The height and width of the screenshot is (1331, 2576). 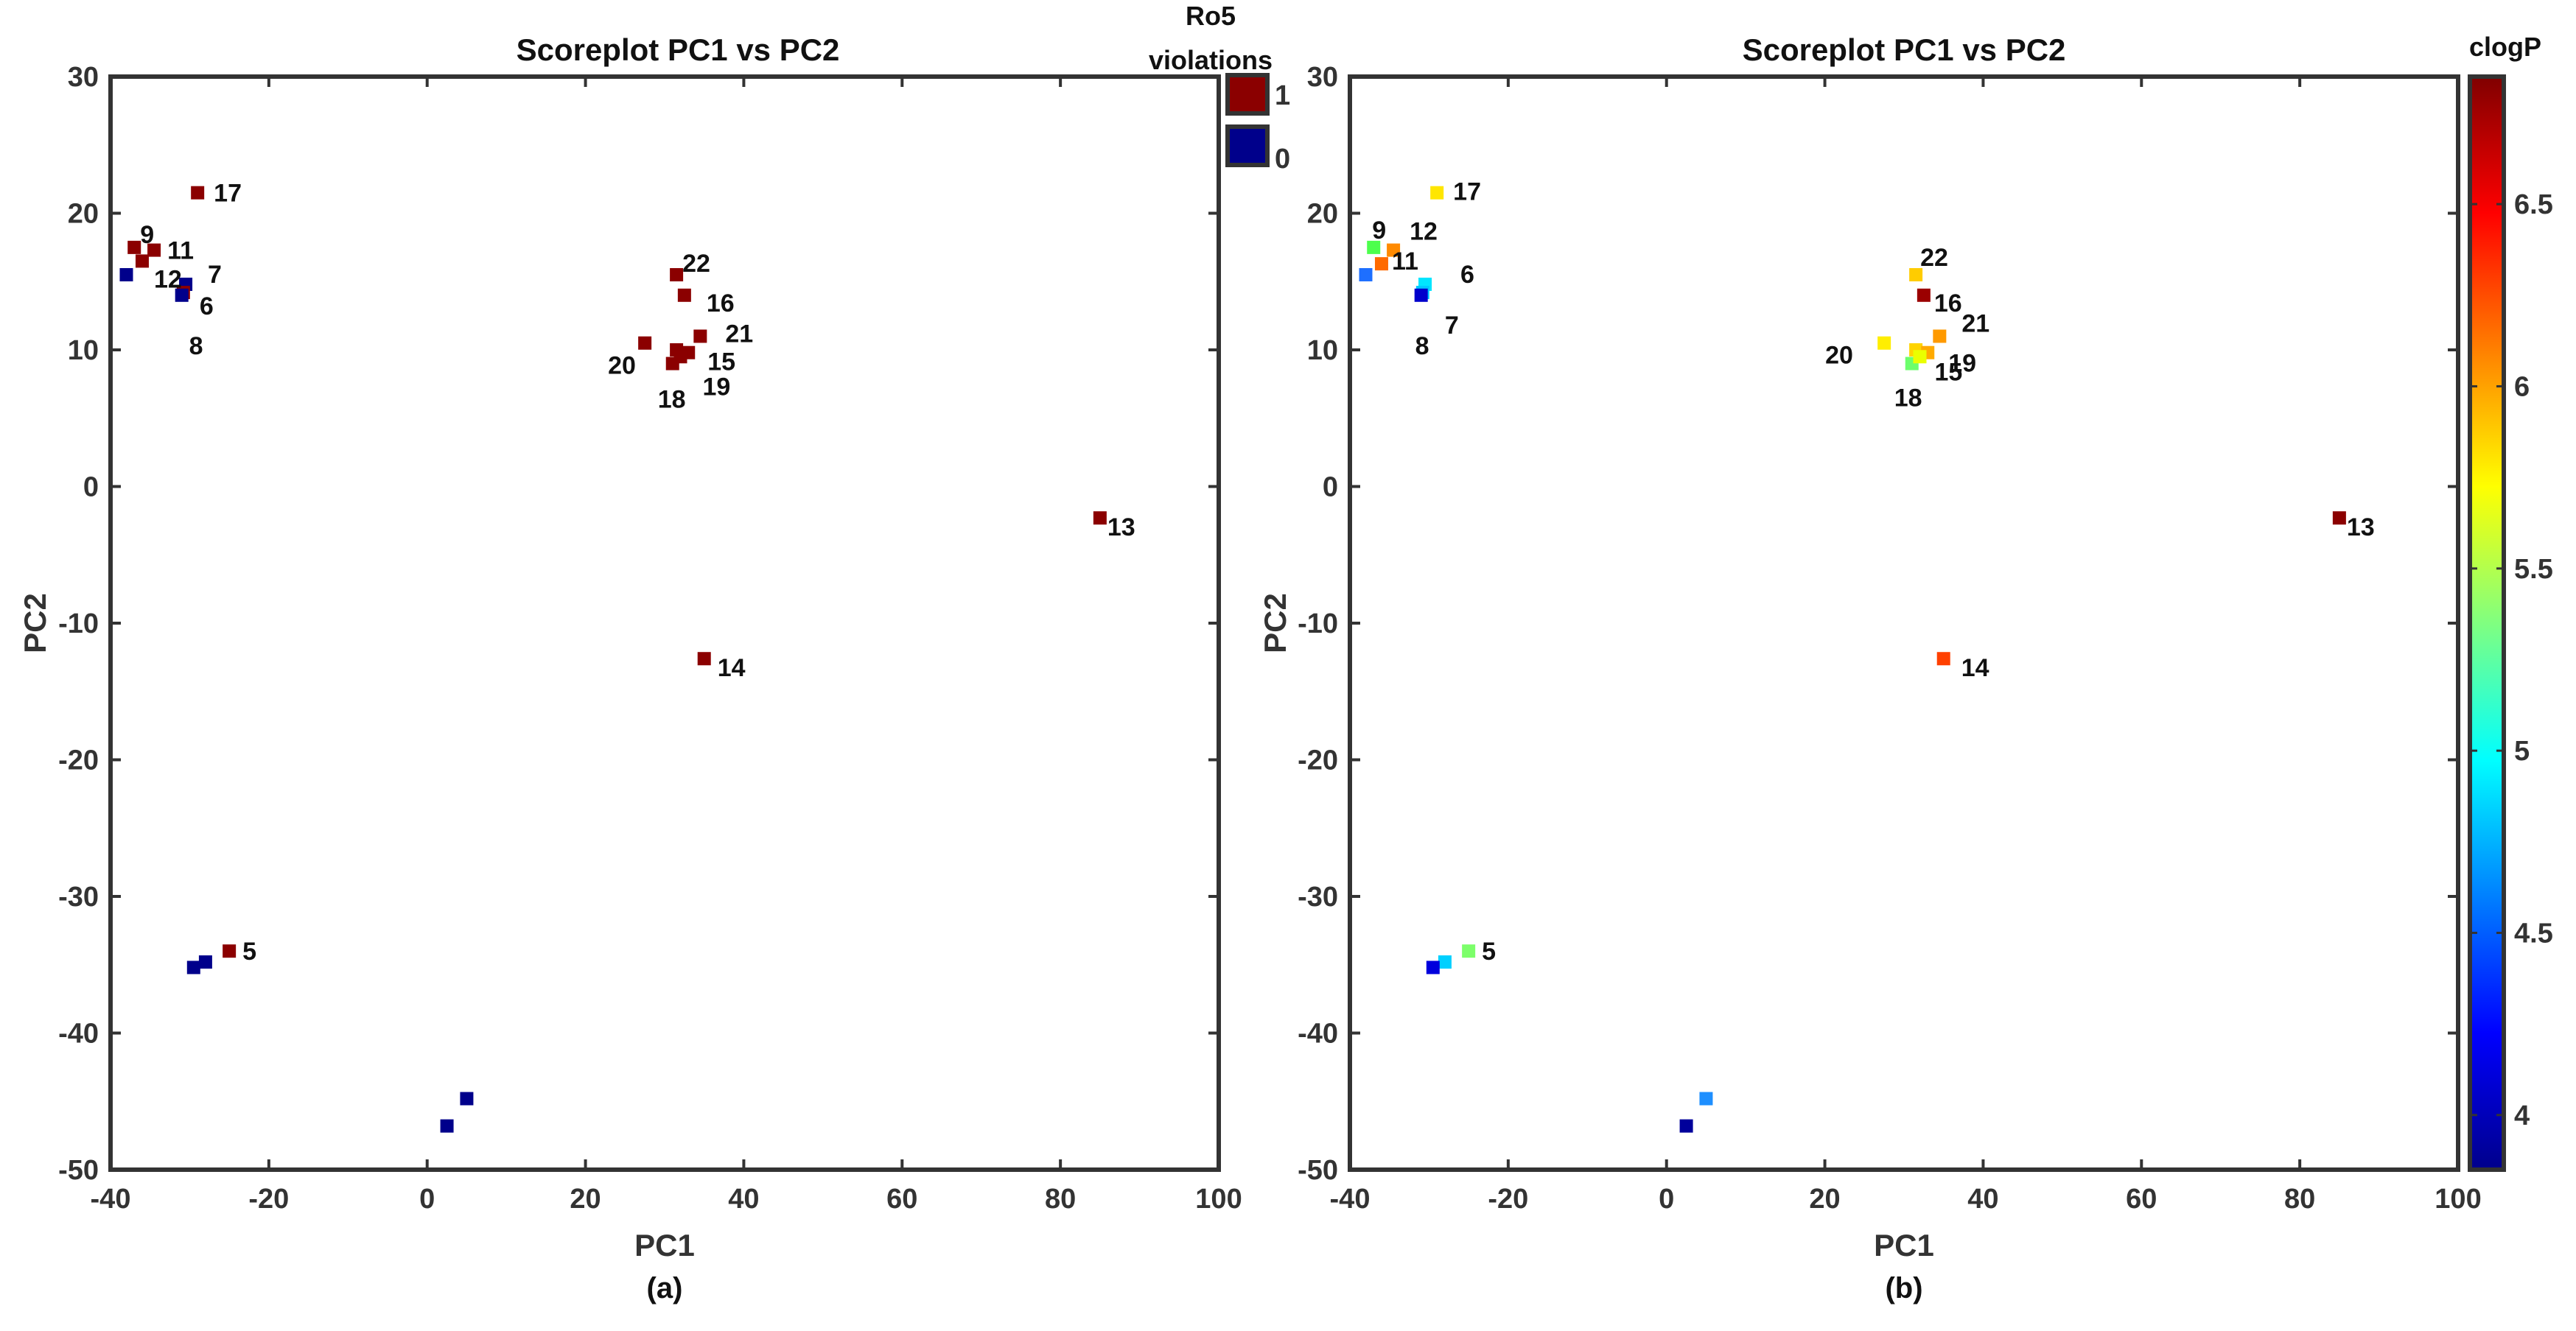 What do you see at coordinates (1452, 326) in the screenshot?
I see `point-label: 7` at bounding box center [1452, 326].